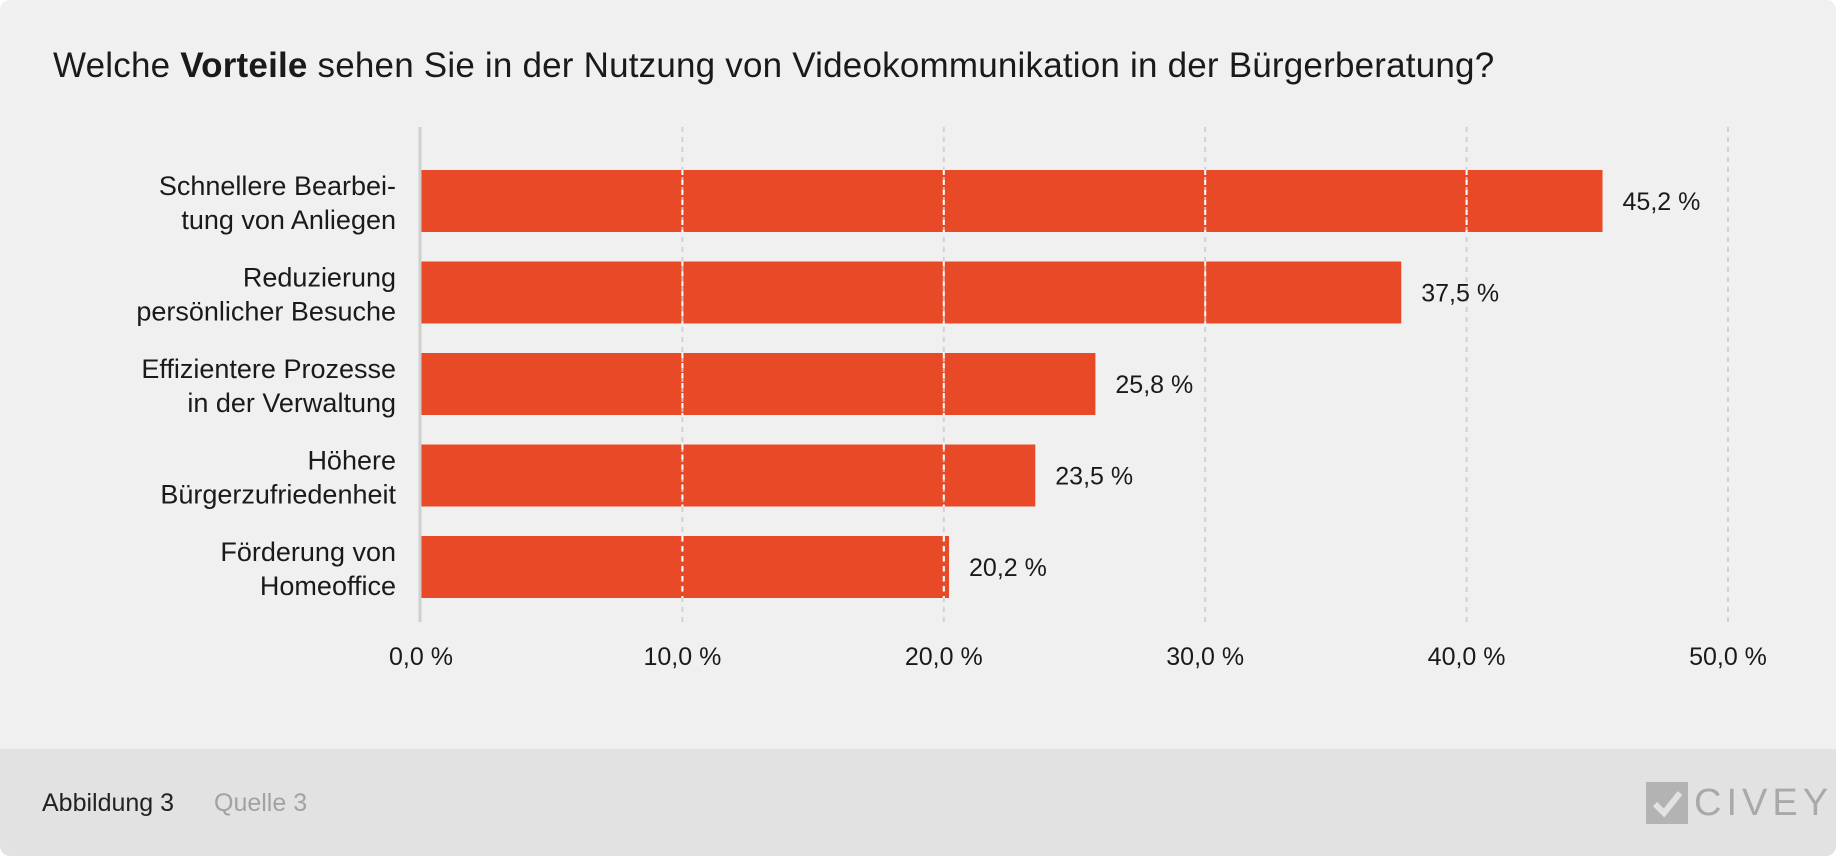 The height and width of the screenshot is (856, 1836). I want to click on civey-logo: CIVEY, so click(1739, 803).